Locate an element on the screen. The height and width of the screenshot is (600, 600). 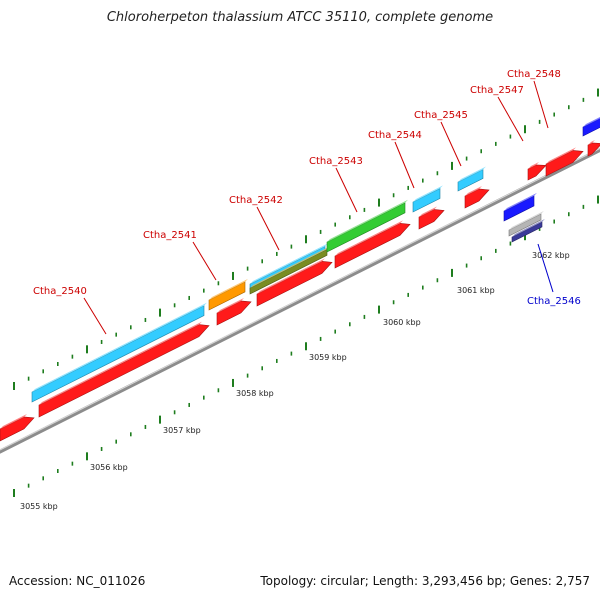
gene-cds-2-bevel is located at coordinates (230, 305).